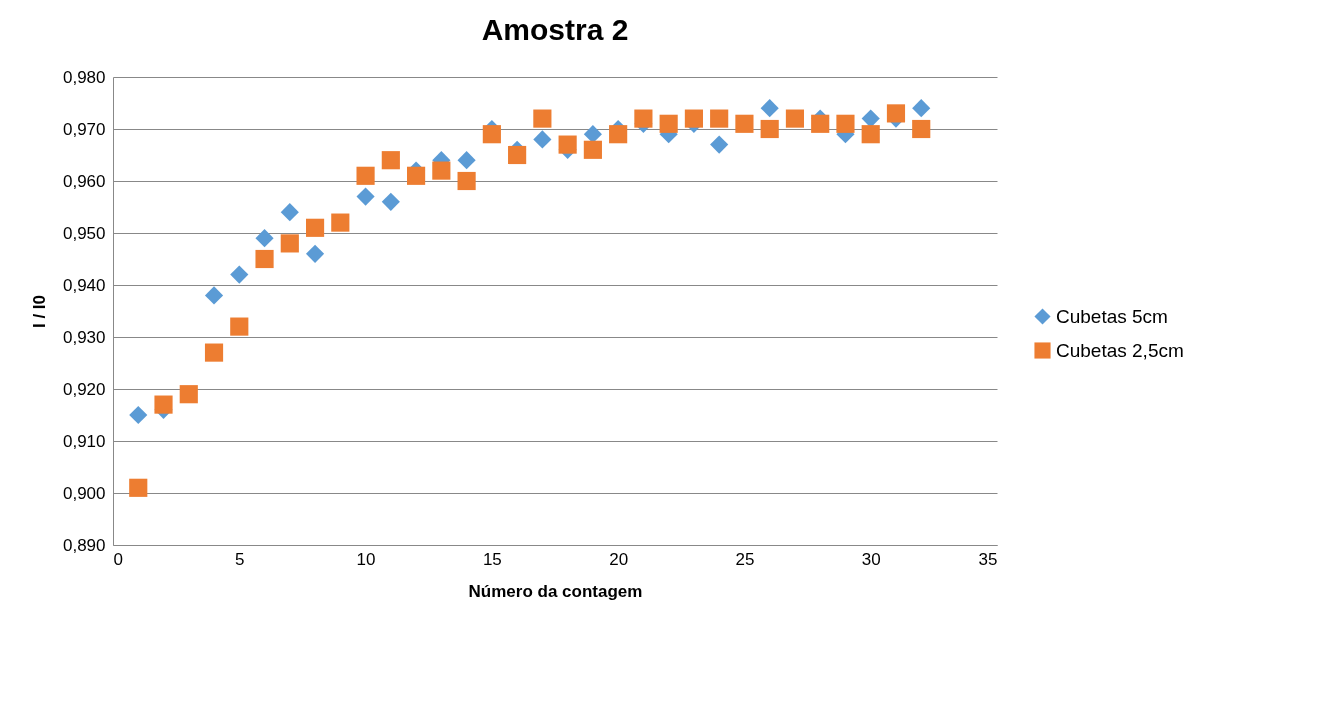 Image resolution: width=1324 pixels, height=707 pixels. What do you see at coordinates (84, 337) in the screenshot?
I see `y-tick-label: 0,930` at bounding box center [84, 337].